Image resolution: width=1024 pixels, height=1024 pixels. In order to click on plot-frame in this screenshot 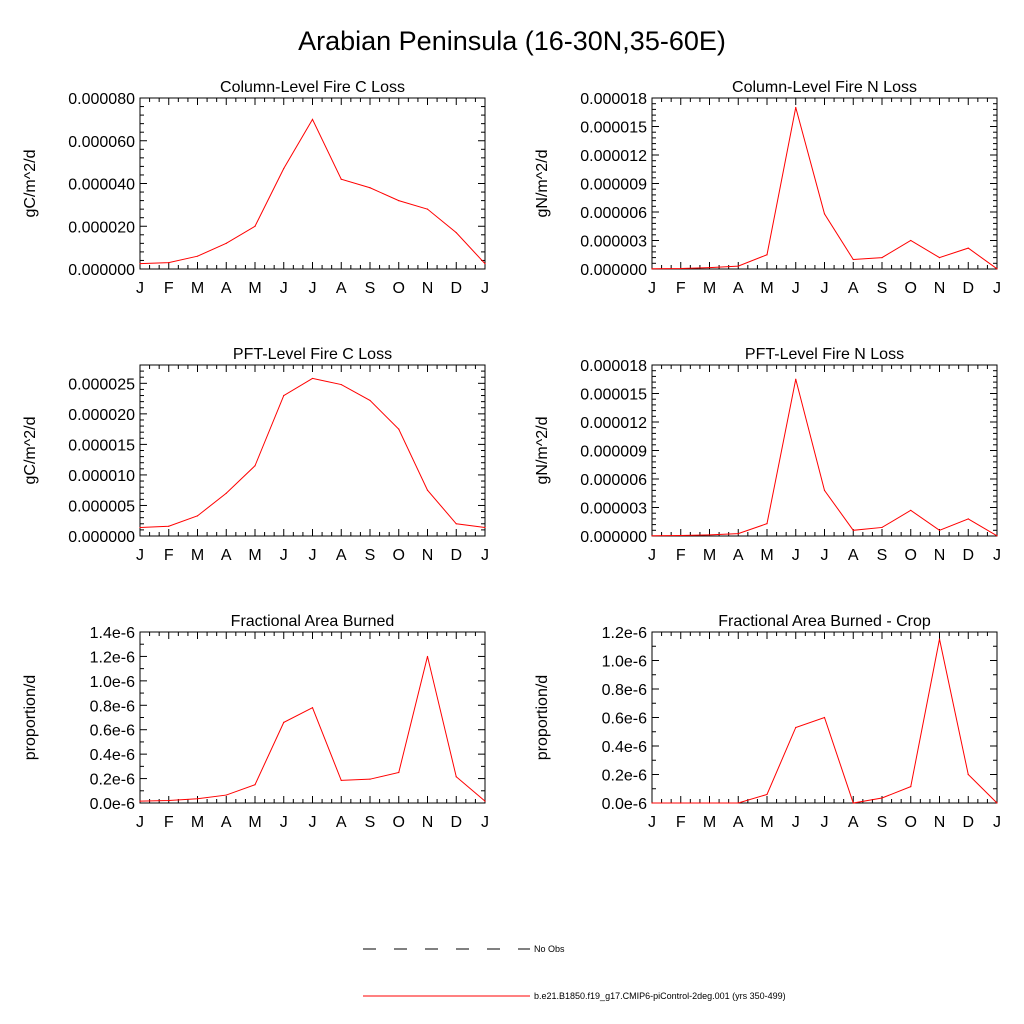, I will do `click(312, 450)`.